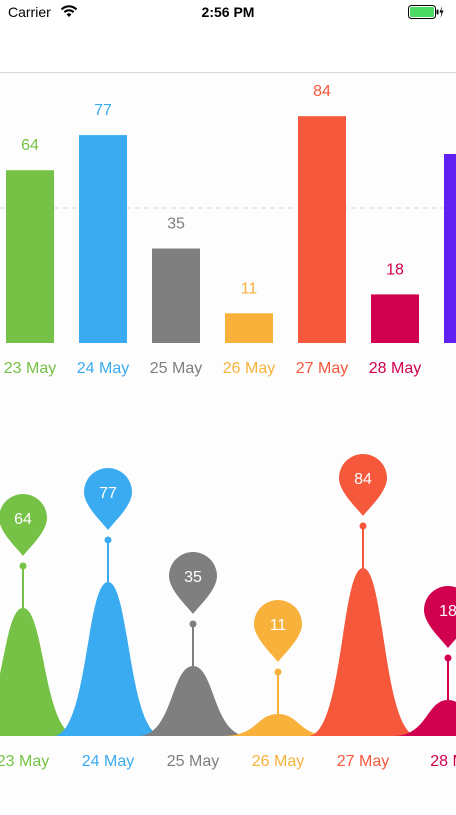  What do you see at coordinates (23, 519) in the screenshot?
I see `marker-value-label: 64` at bounding box center [23, 519].